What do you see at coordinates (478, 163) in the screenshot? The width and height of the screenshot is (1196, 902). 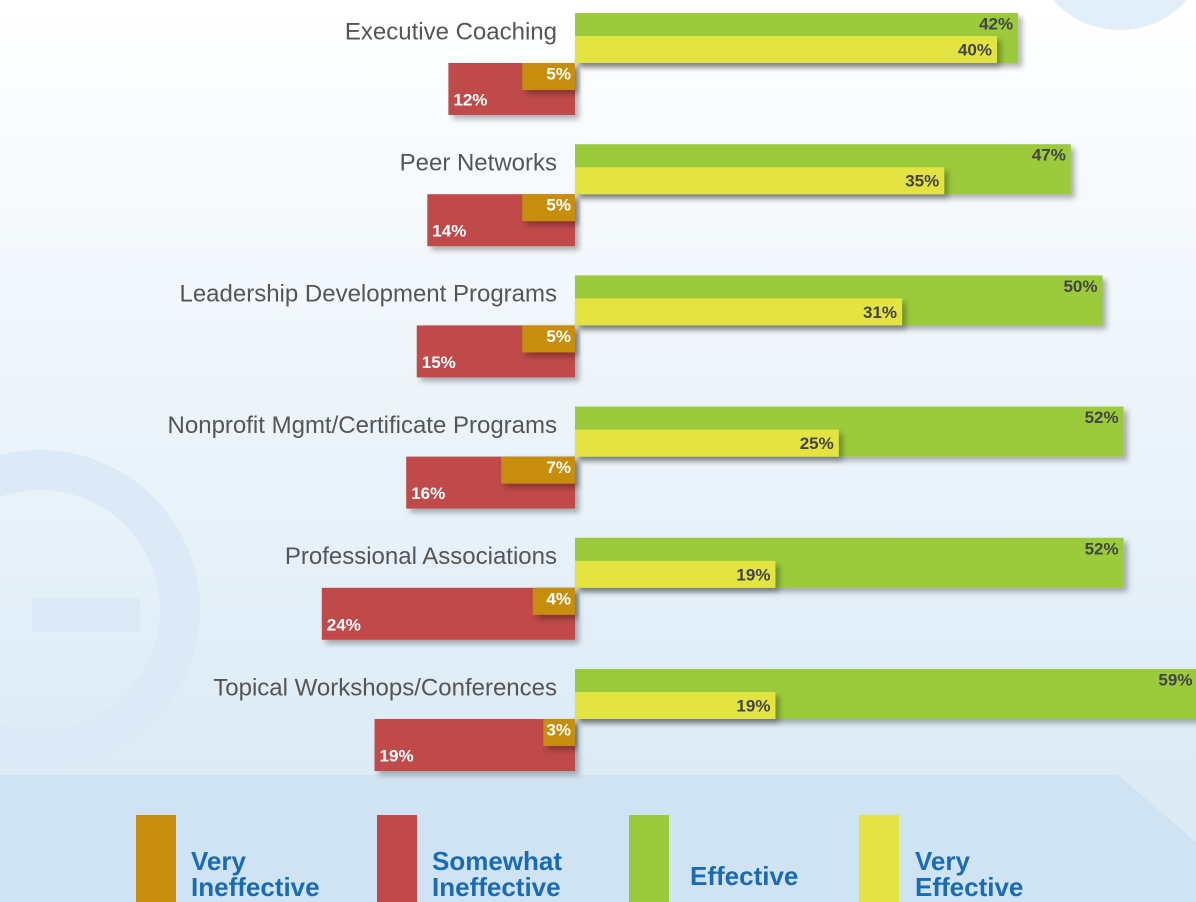 I see `category-label: Peer Networks` at bounding box center [478, 163].